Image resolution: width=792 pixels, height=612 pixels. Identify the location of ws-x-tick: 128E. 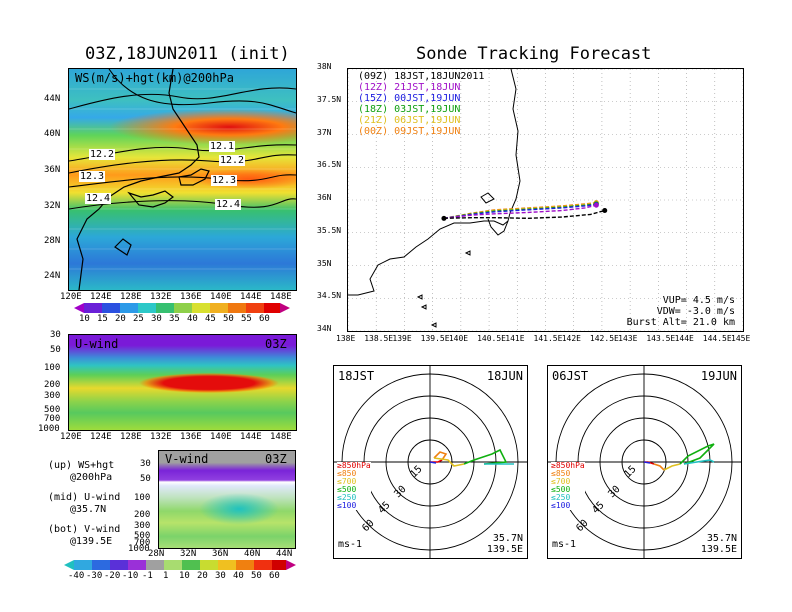
(131, 297).